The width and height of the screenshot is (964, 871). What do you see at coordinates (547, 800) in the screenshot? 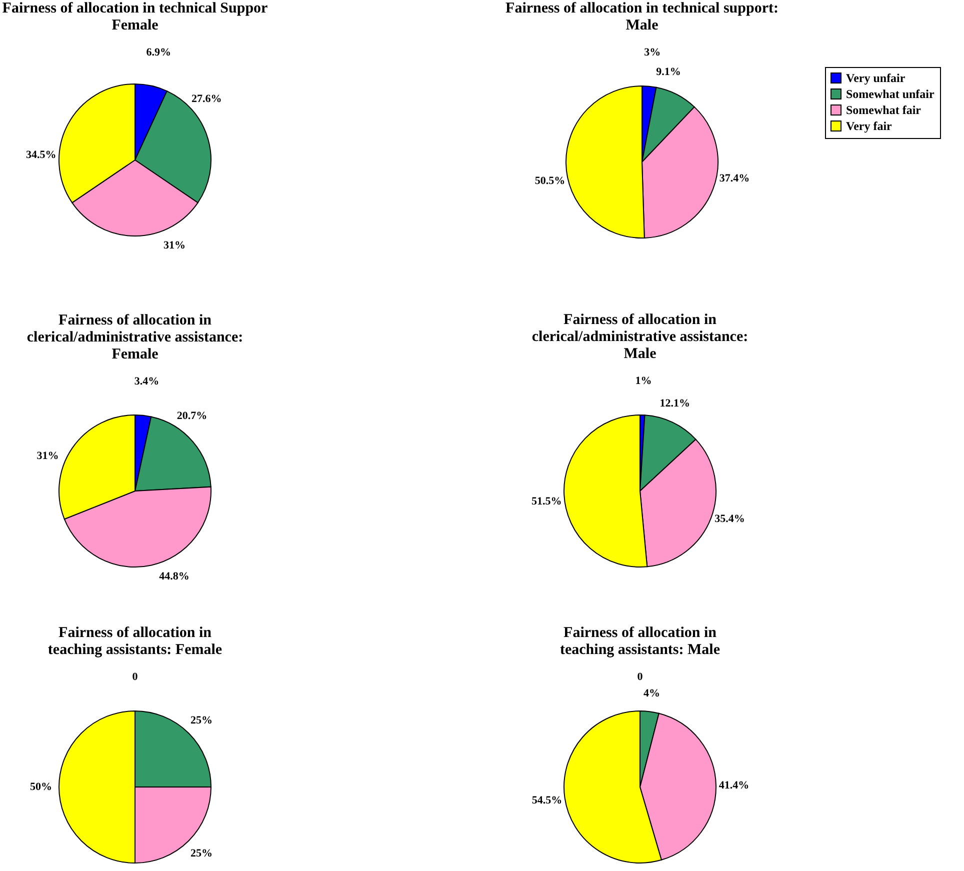
I see `data-label: 54.5%` at bounding box center [547, 800].